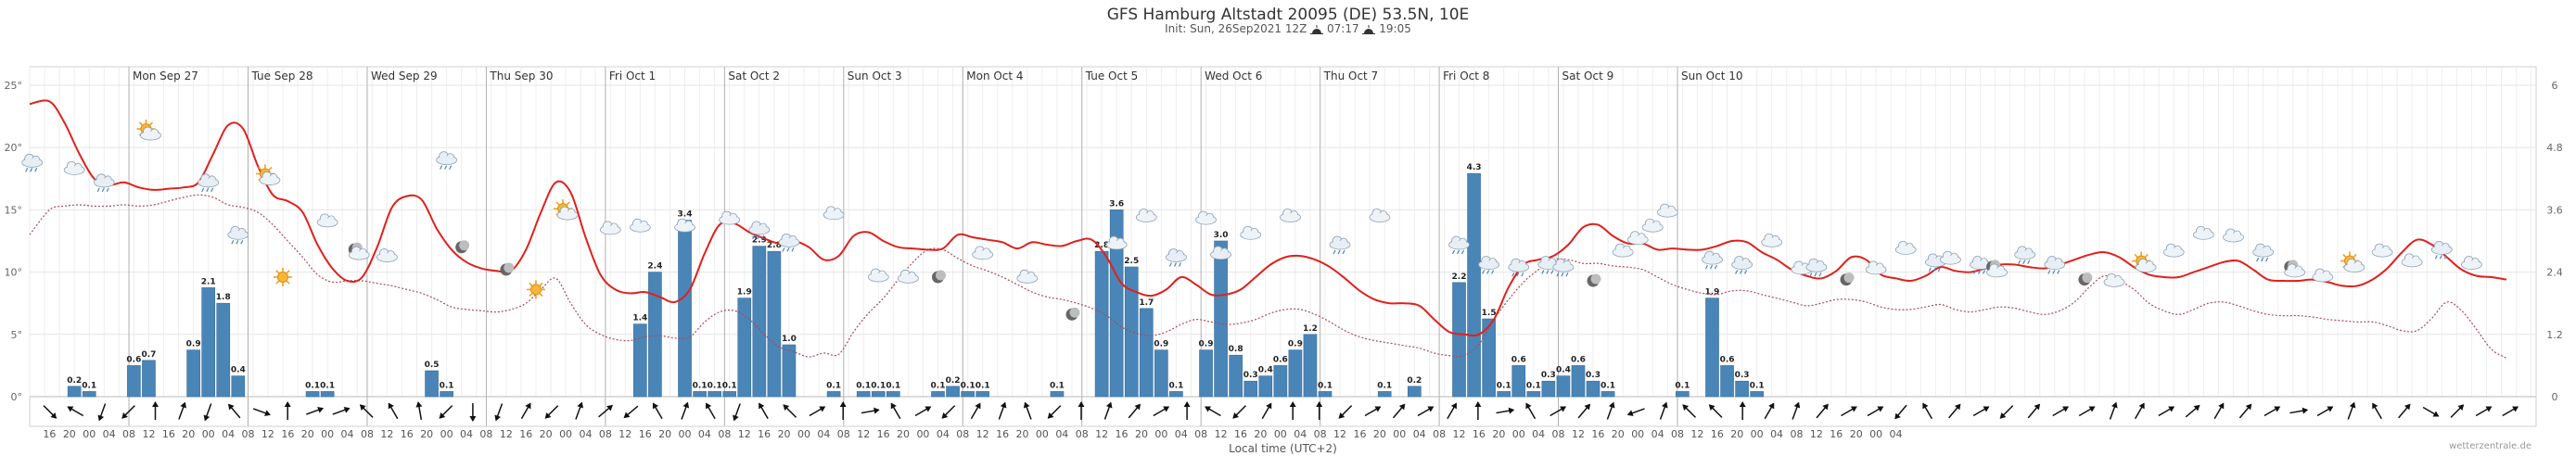  I want to click on precip-label: 0.6, so click(1727, 360).